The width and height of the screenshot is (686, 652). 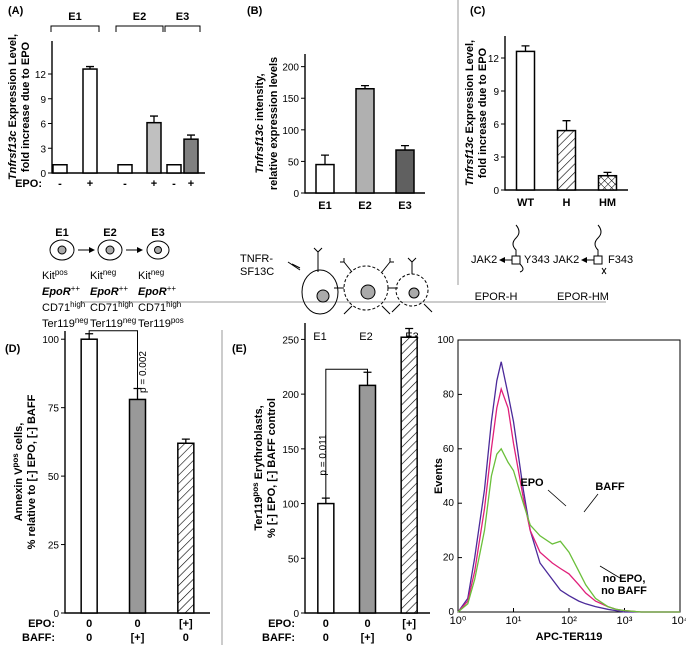 I want to click on site-label: F343, so click(x=620, y=260).